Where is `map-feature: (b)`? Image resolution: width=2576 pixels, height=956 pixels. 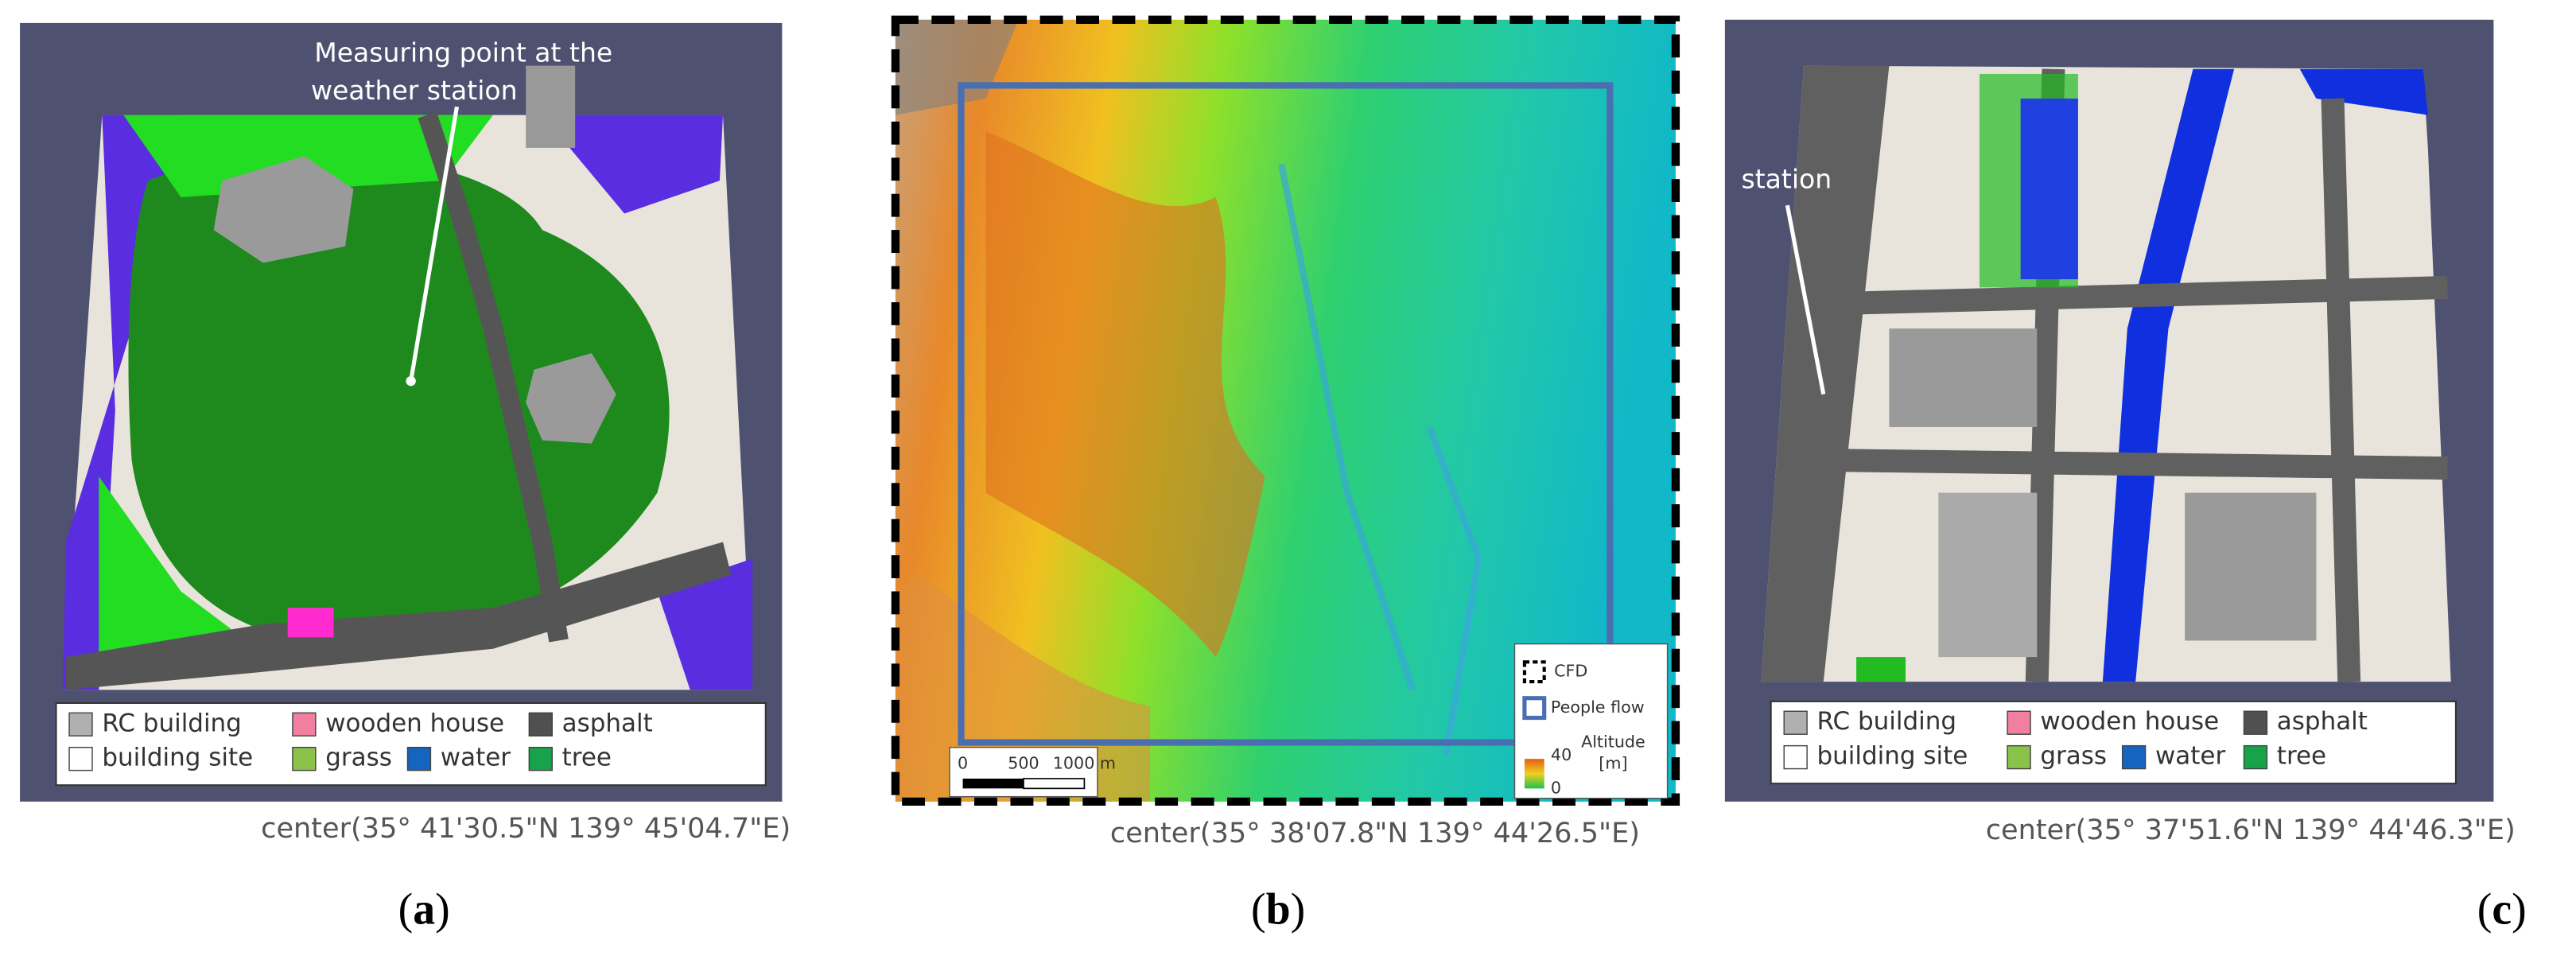 map-feature: (b) is located at coordinates (1278, 909).